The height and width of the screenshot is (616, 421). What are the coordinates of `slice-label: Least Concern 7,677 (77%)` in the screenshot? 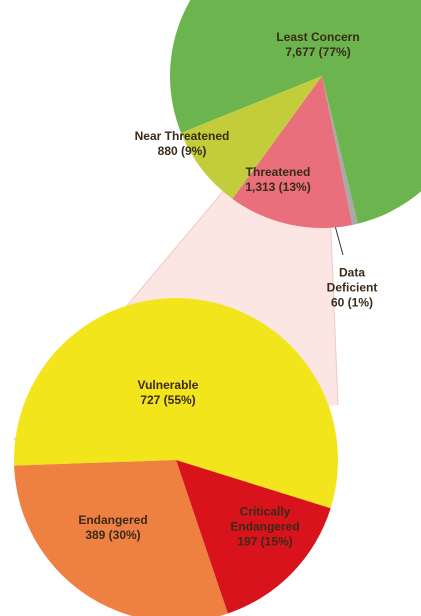 It's located at (318, 45).